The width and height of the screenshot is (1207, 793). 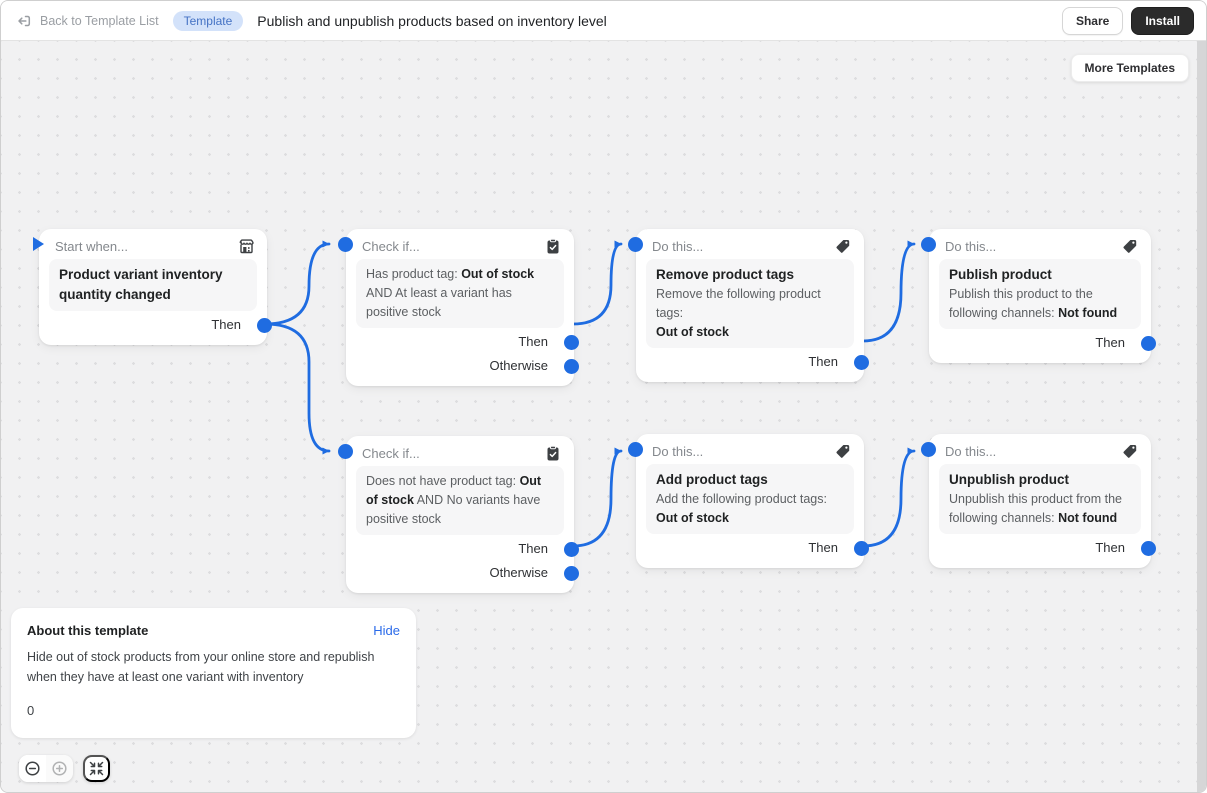 I want to click on zoom-control-group, so click(x=46, y=768).